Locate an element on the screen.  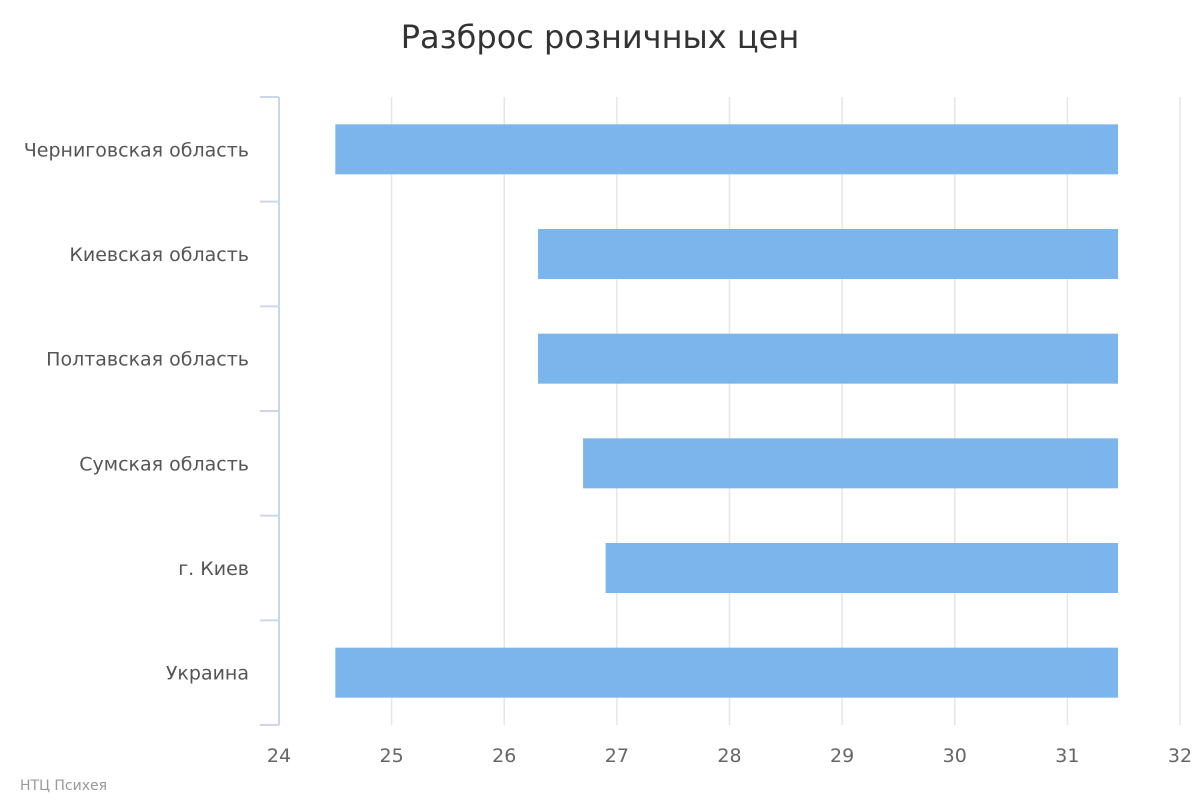
x-tick-label: 30 is located at coordinates (955, 756).